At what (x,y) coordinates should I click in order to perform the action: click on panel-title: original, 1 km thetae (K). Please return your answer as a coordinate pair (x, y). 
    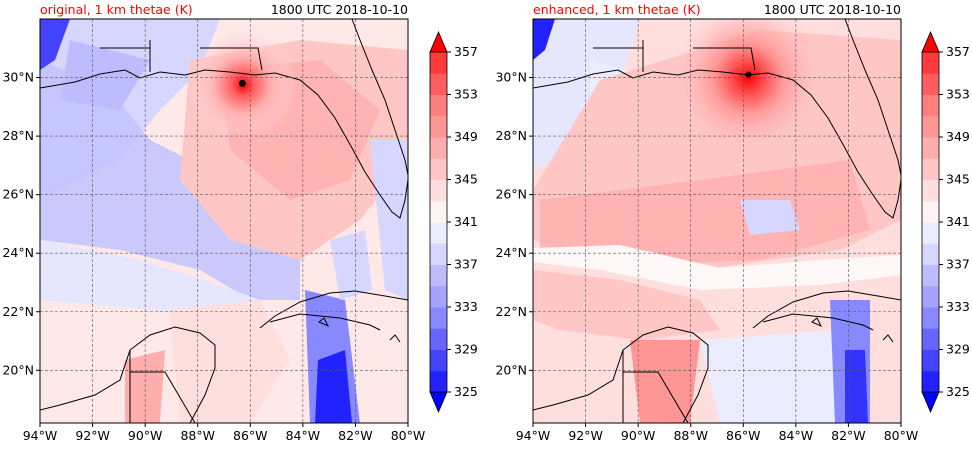
    Looking at the image, I should click on (116, 9).